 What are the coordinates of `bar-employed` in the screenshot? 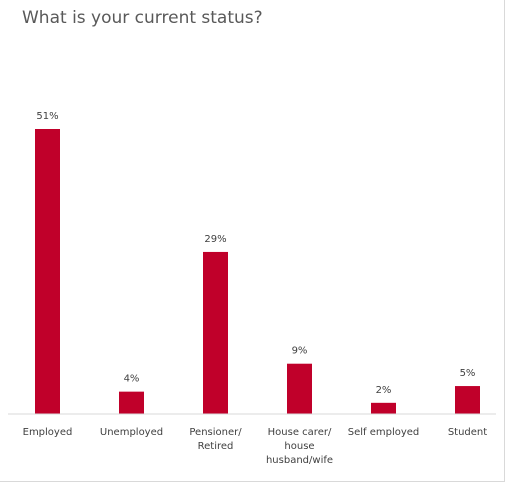 It's located at (47, 271).